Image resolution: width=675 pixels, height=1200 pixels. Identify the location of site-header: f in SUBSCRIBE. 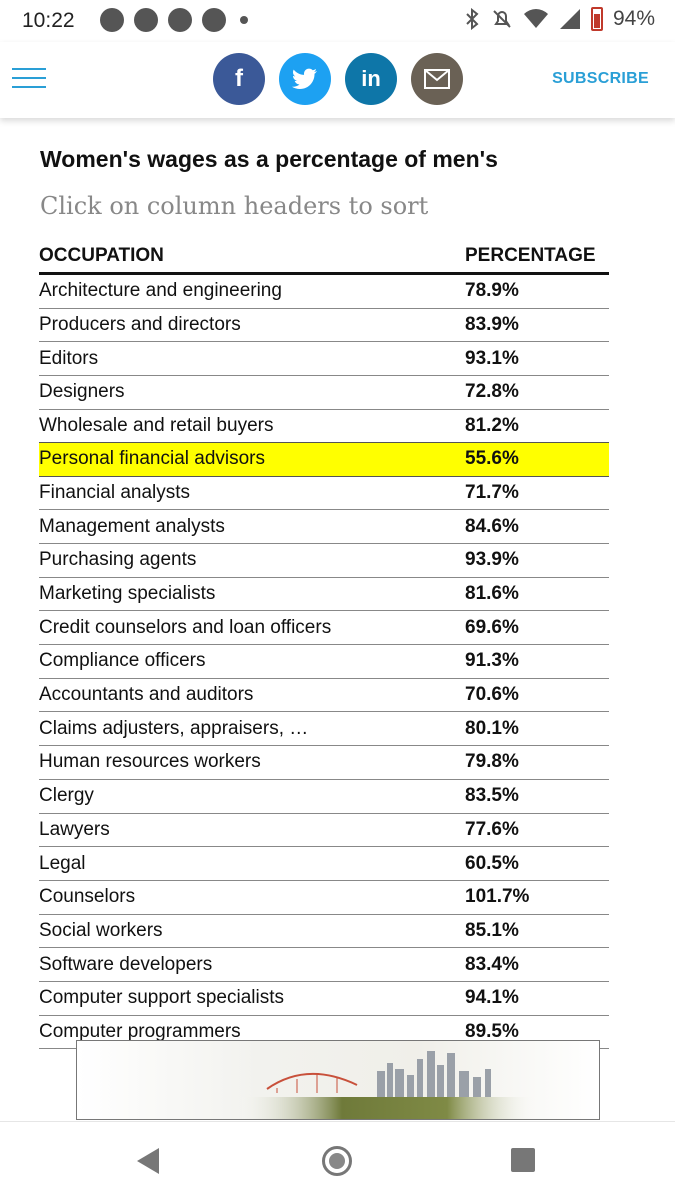
(337, 80).